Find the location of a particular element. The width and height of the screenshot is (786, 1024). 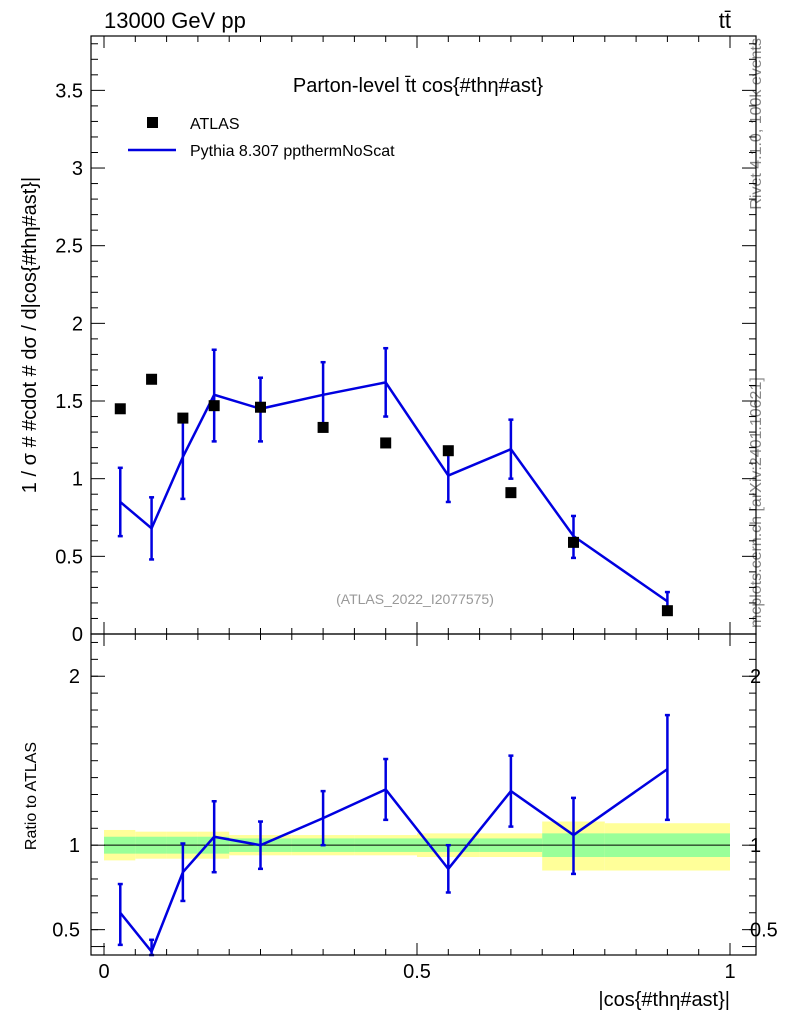

legend-label-pythia: Pythia 8.307 ppthermNoScat is located at coordinates (292, 151).